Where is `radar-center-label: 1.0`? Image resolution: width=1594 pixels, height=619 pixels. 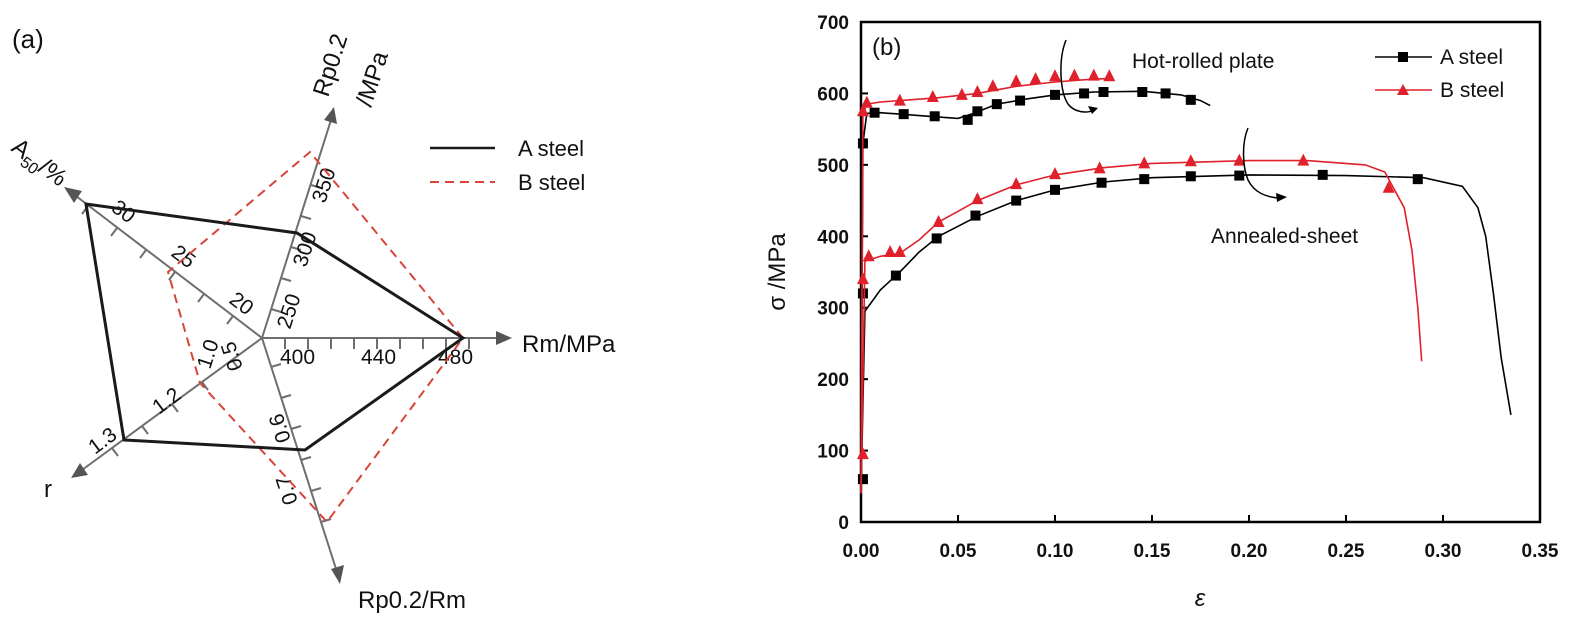
radar-center-label: 1.0 is located at coordinates (208, 354).